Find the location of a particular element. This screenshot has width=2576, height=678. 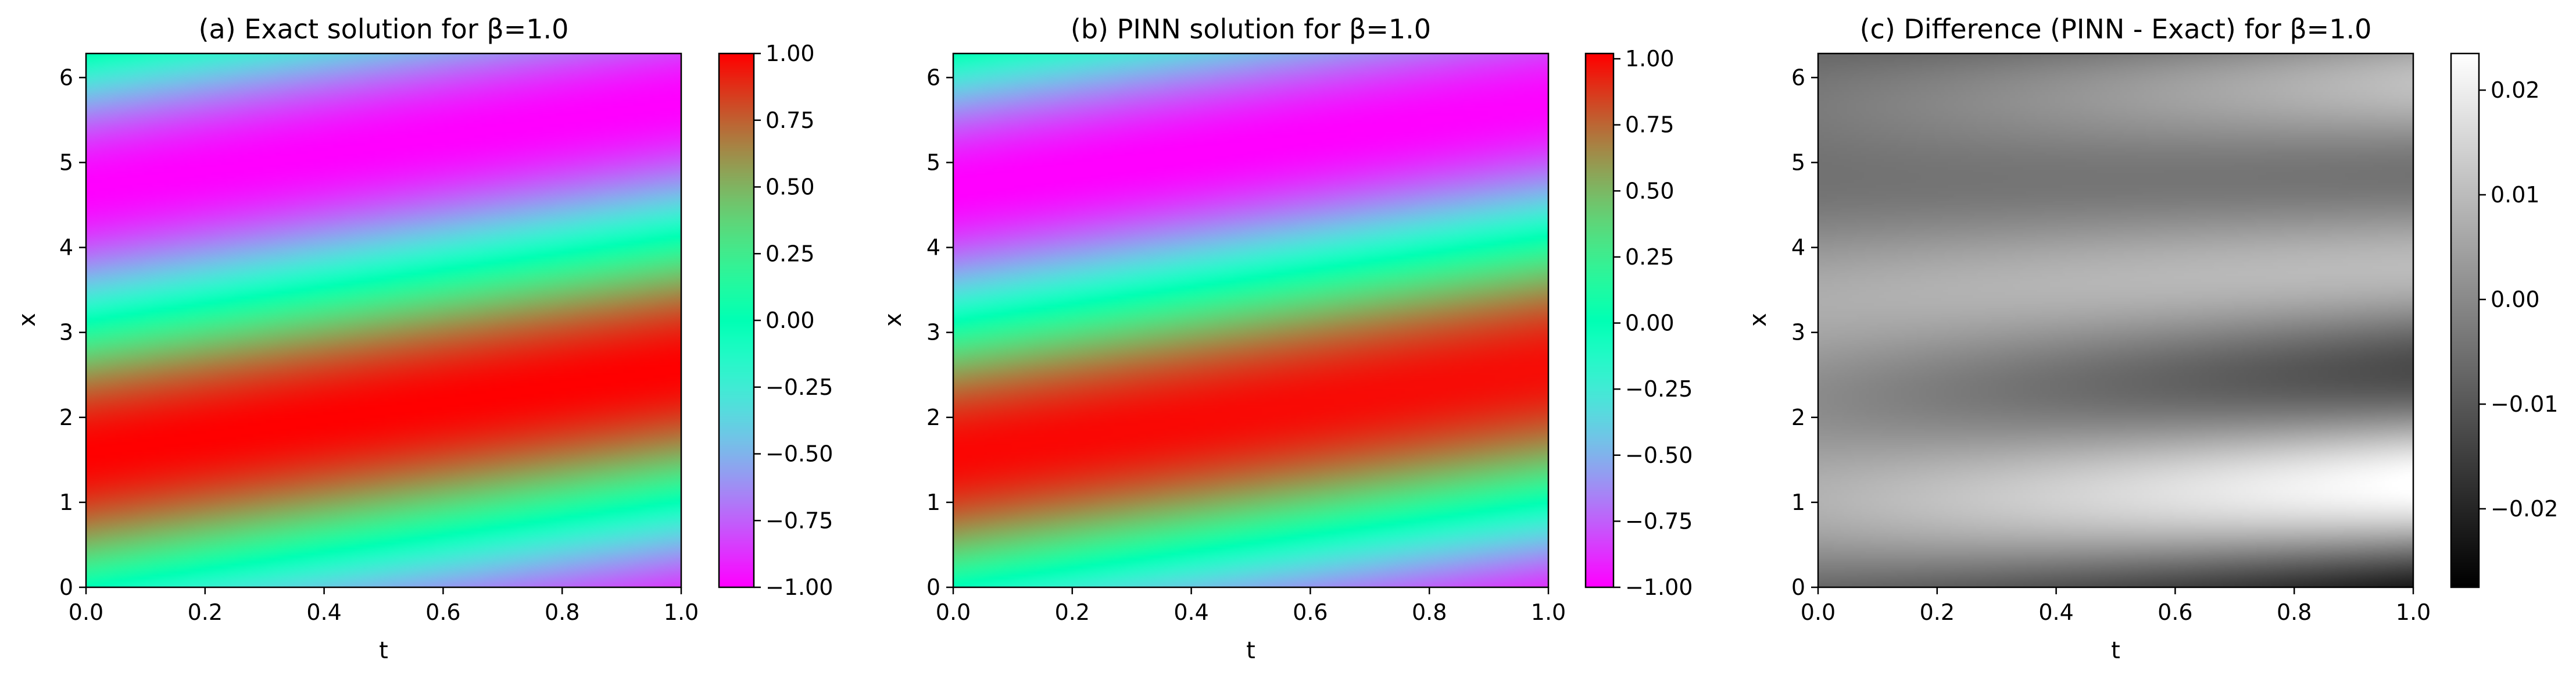

panel-b-colorbar: 1.00 0.75 0.50 0.25 0.00 −0.25 −0.50 −0.75 −1.00 is located at coordinates (1639, 323).